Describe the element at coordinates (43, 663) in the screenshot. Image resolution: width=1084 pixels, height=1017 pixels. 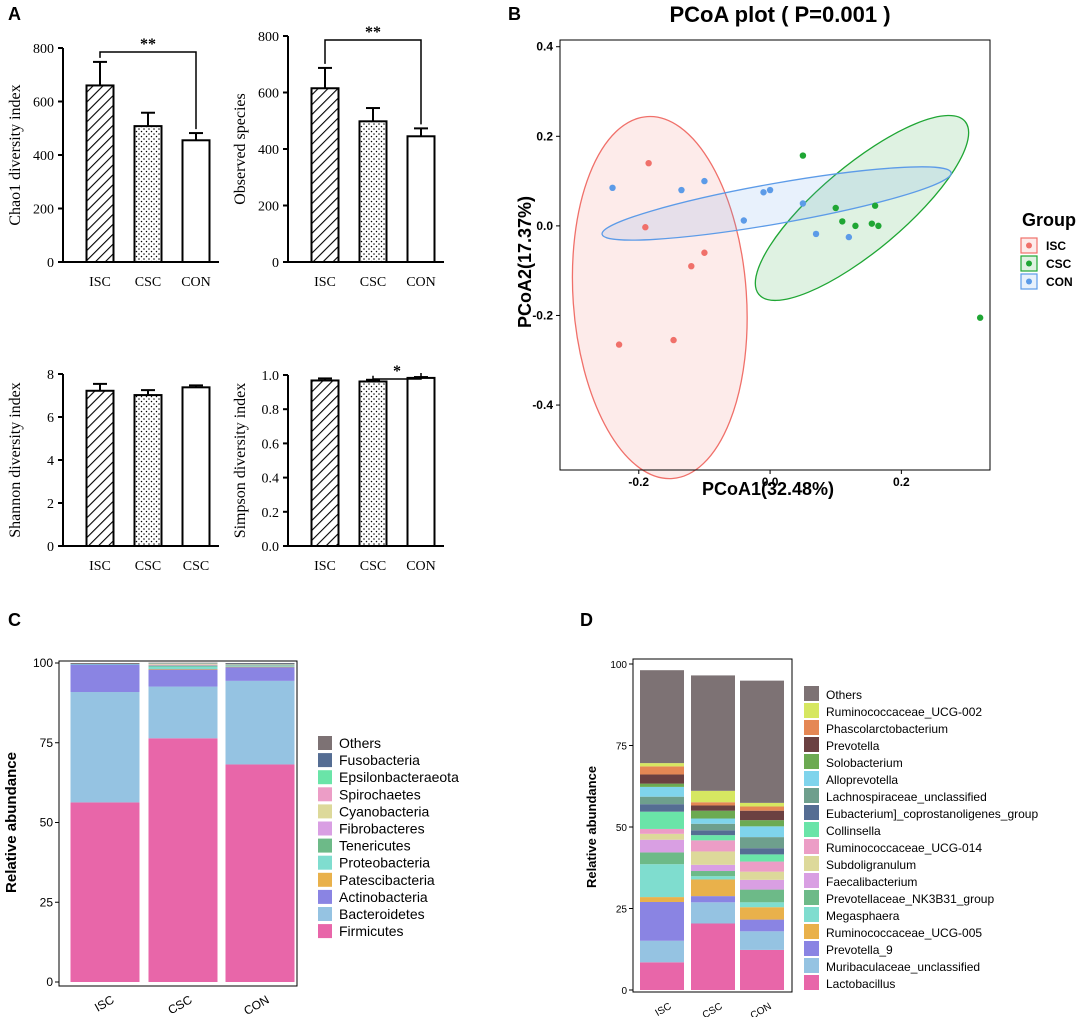
I see `y-tick-label: 100` at that location.